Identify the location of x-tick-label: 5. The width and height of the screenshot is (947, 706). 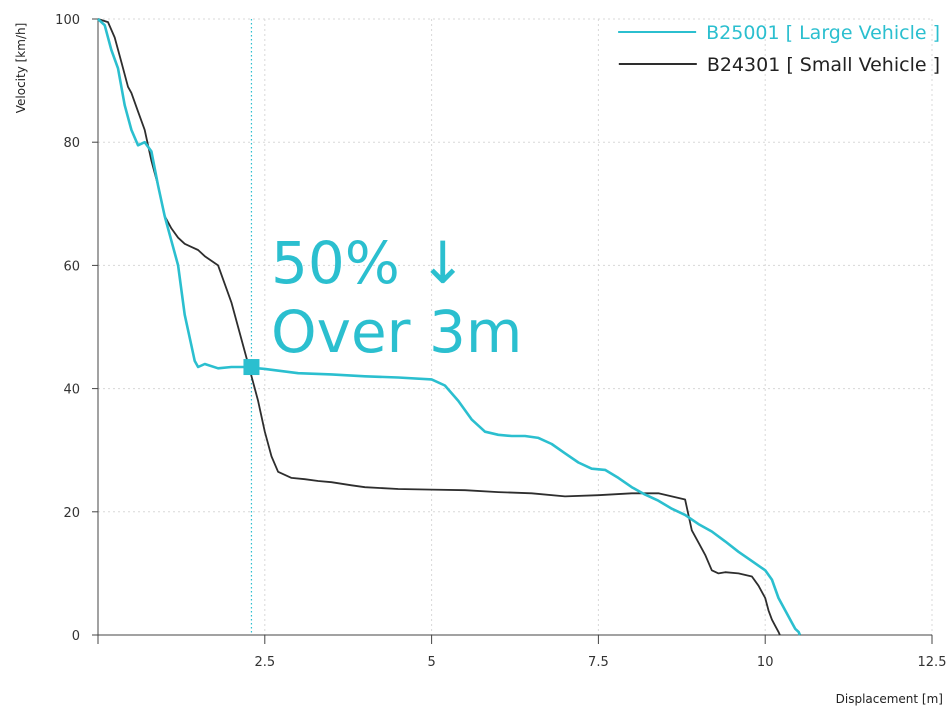
(431, 662).